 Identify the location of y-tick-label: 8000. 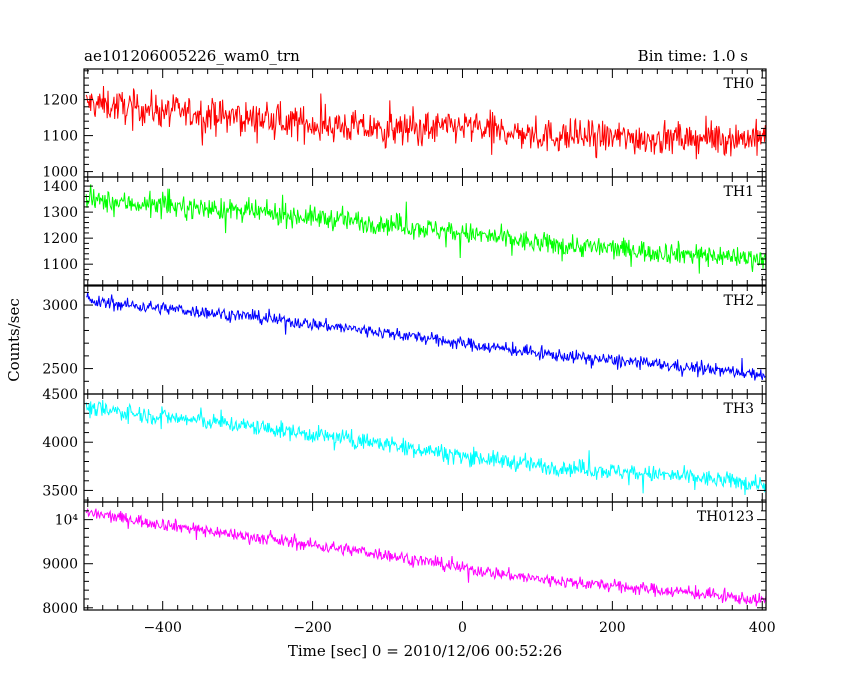
(60, 609).